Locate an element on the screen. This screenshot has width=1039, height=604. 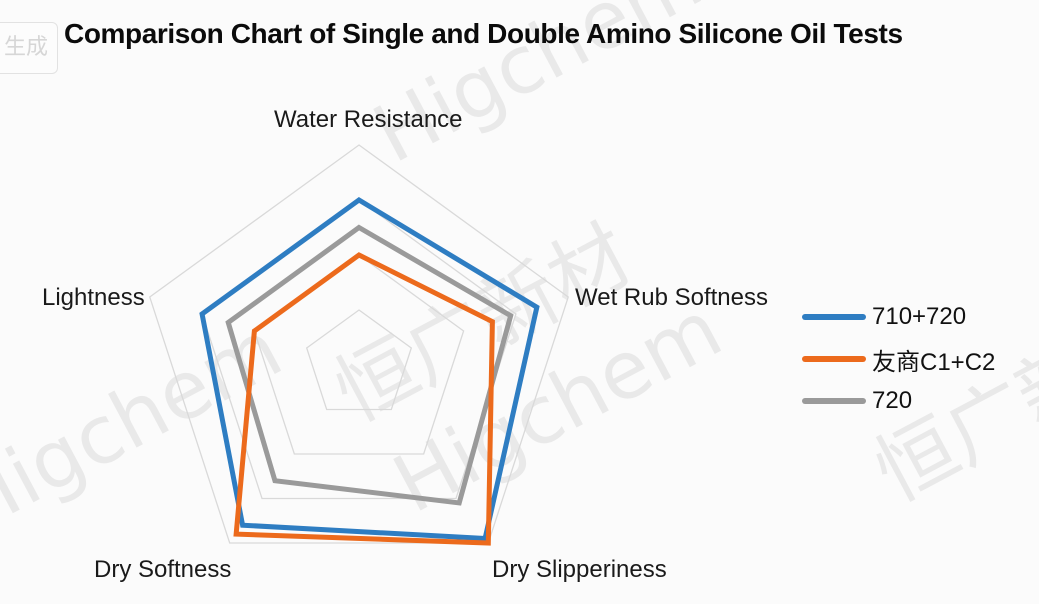
legend-label: 720 is located at coordinates (892, 400).